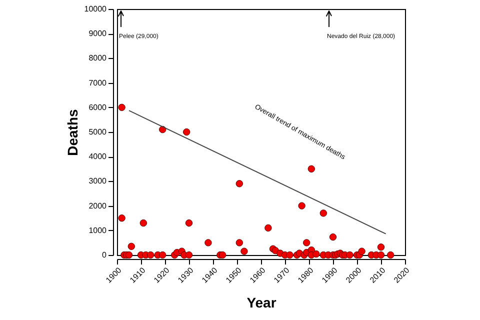 The height and width of the screenshot is (320, 480). I want to click on y-tick-label: 10000, so click(96, 9).